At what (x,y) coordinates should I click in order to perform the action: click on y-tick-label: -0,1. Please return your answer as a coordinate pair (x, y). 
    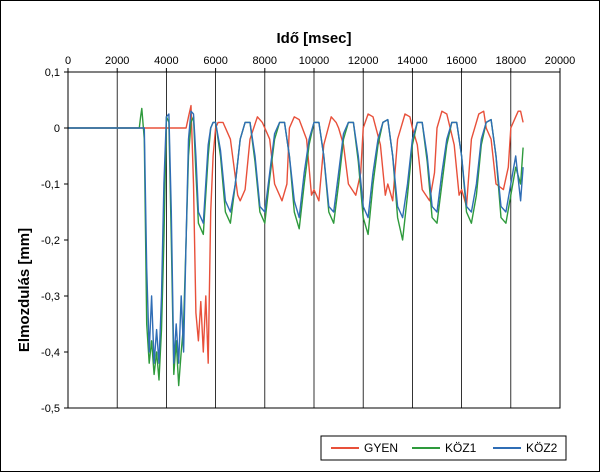
    Looking at the image, I should click on (50, 185).